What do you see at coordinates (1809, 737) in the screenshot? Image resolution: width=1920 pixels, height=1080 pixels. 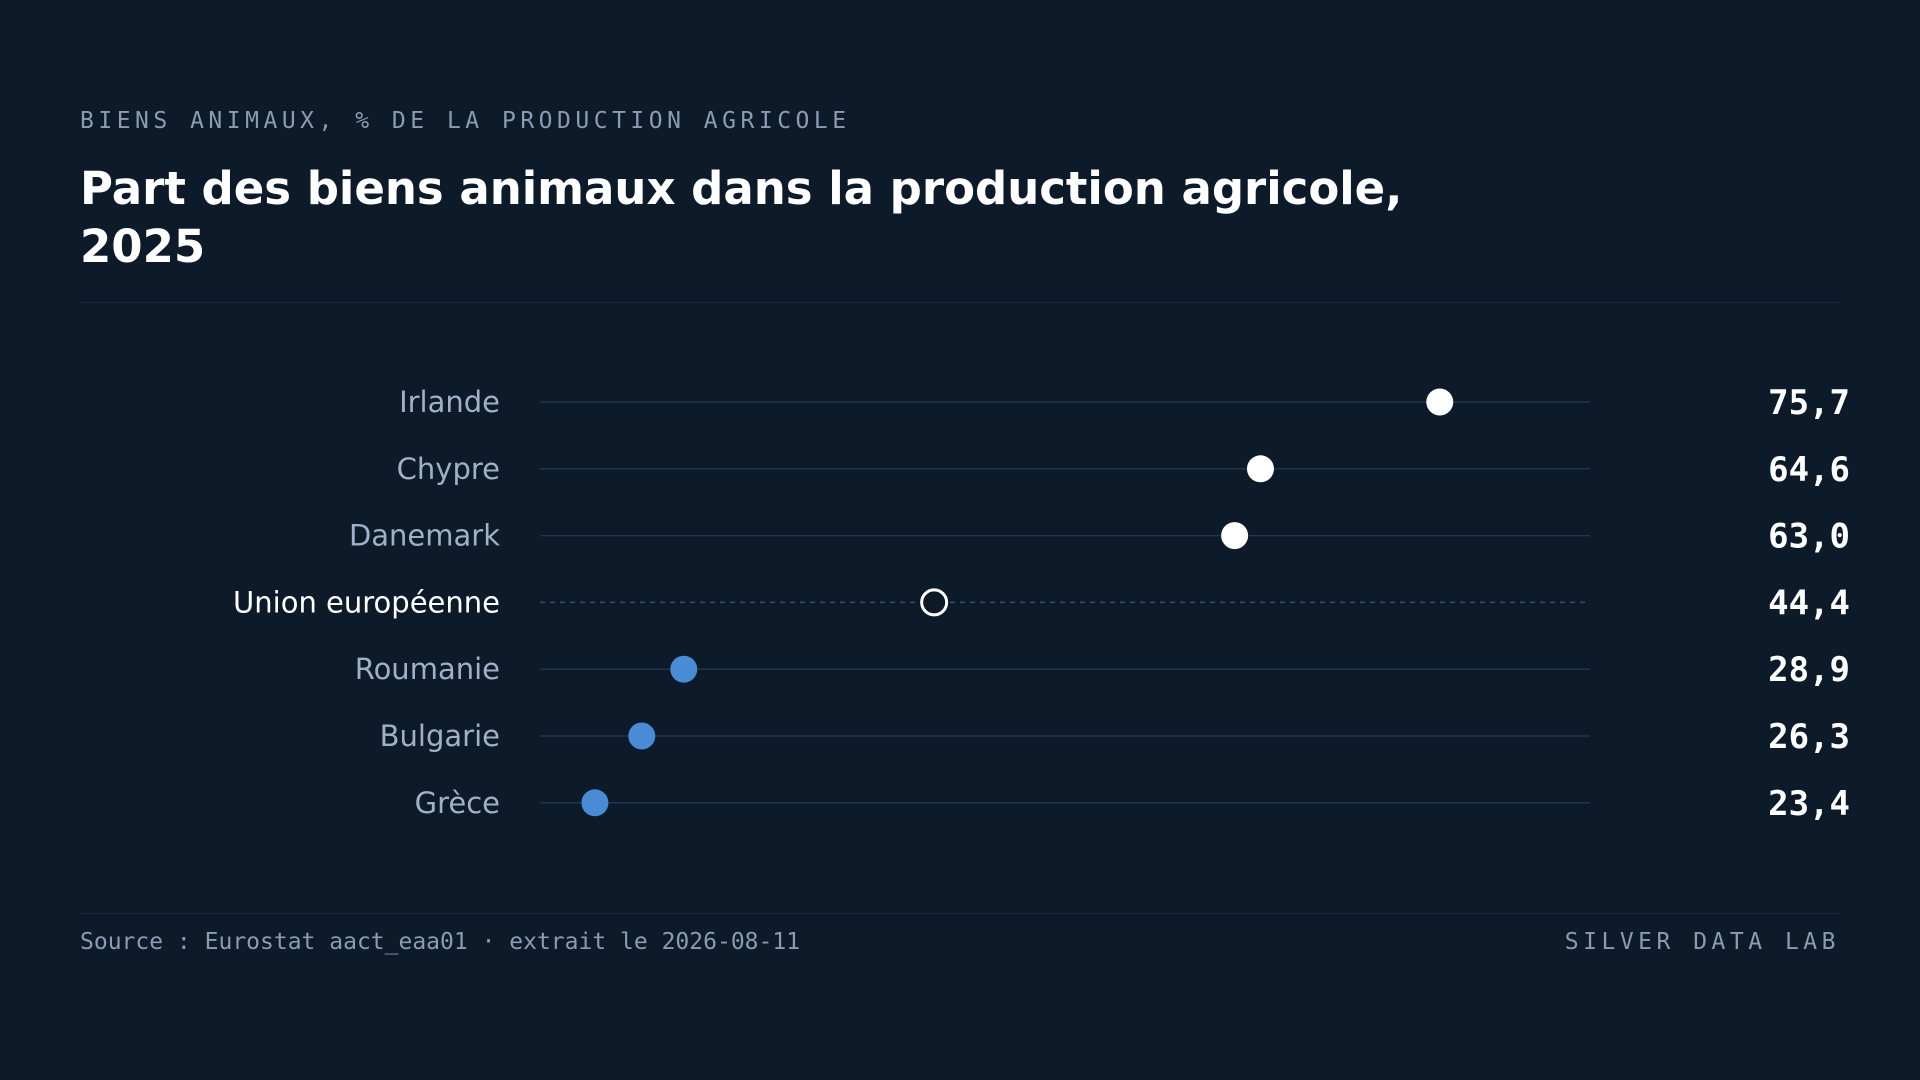 I see `value-label-bulgarie: 26,3` at bounding box center [1809, 737].